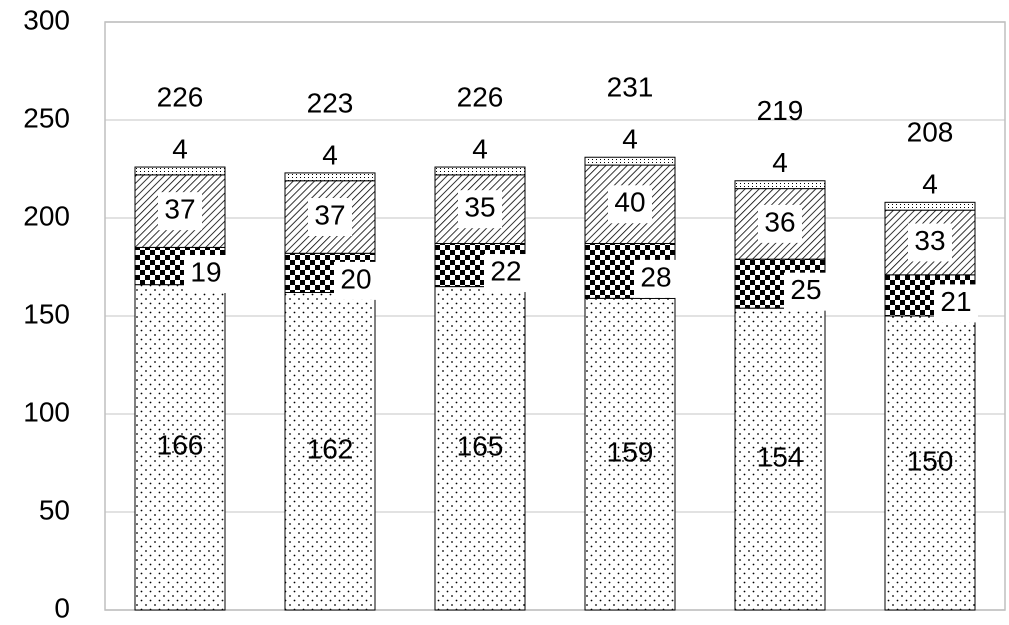  I want to click on data-label: 166, so click(180, 445).